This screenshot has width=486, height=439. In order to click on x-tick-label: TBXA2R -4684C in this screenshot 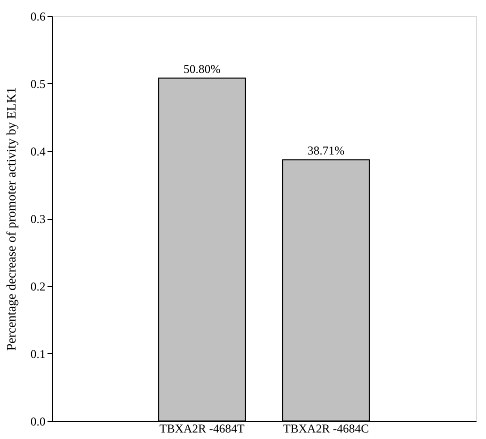, I will do `click(326, 429)`.